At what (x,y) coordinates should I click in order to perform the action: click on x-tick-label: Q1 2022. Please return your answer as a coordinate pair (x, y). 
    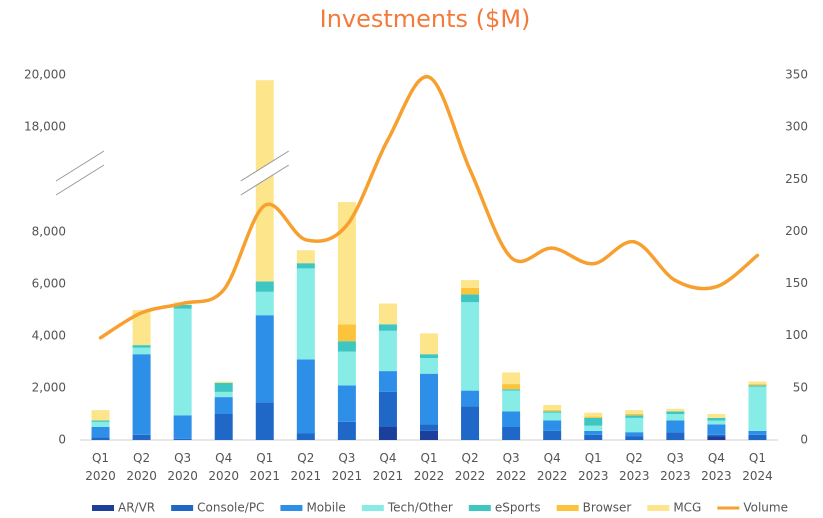
    Looking at the image, I should click on (429, 467).